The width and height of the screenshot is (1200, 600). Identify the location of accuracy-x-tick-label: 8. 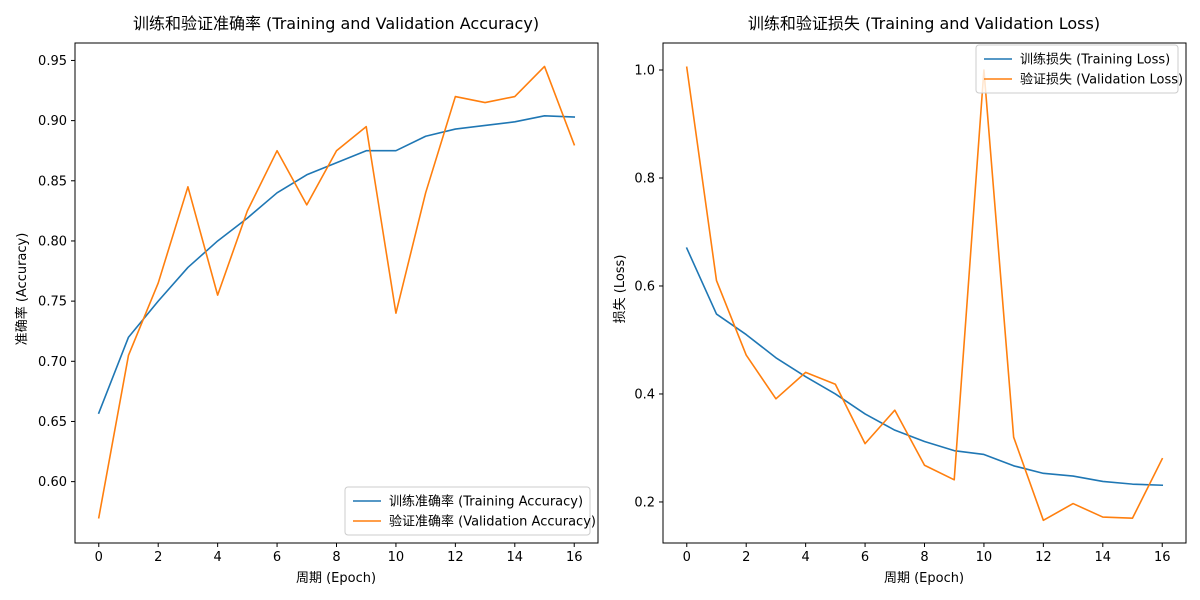
(336, 557).